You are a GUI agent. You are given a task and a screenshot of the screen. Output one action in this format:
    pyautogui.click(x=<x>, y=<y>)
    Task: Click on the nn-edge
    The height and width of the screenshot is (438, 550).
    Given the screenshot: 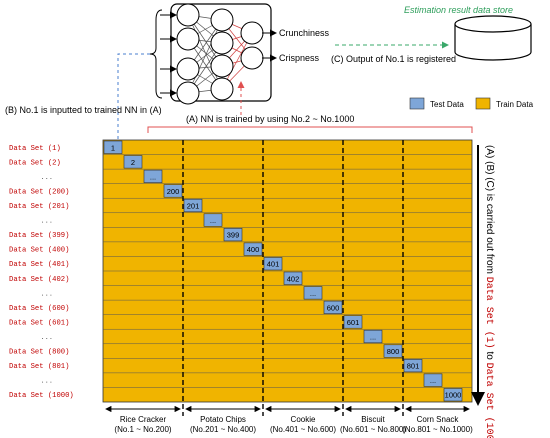 What is the action you would take?
    pyautogui.click(x=205, y=52)
    